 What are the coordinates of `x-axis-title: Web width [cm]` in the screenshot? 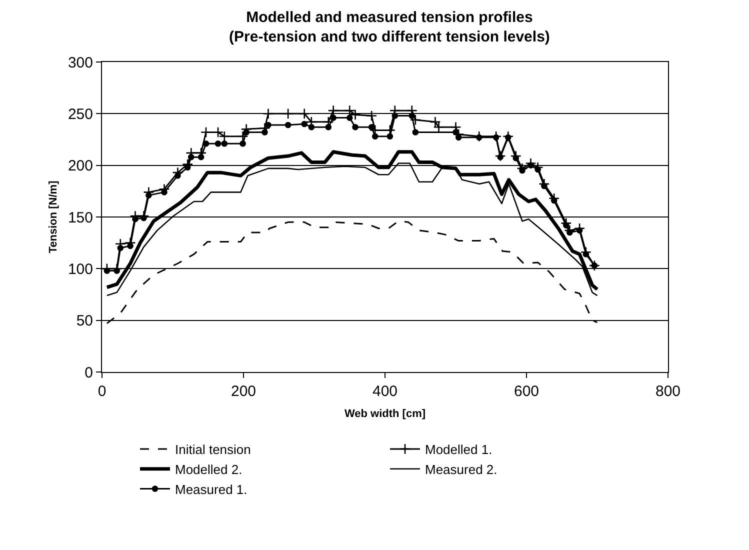 It's located at (385, 414).